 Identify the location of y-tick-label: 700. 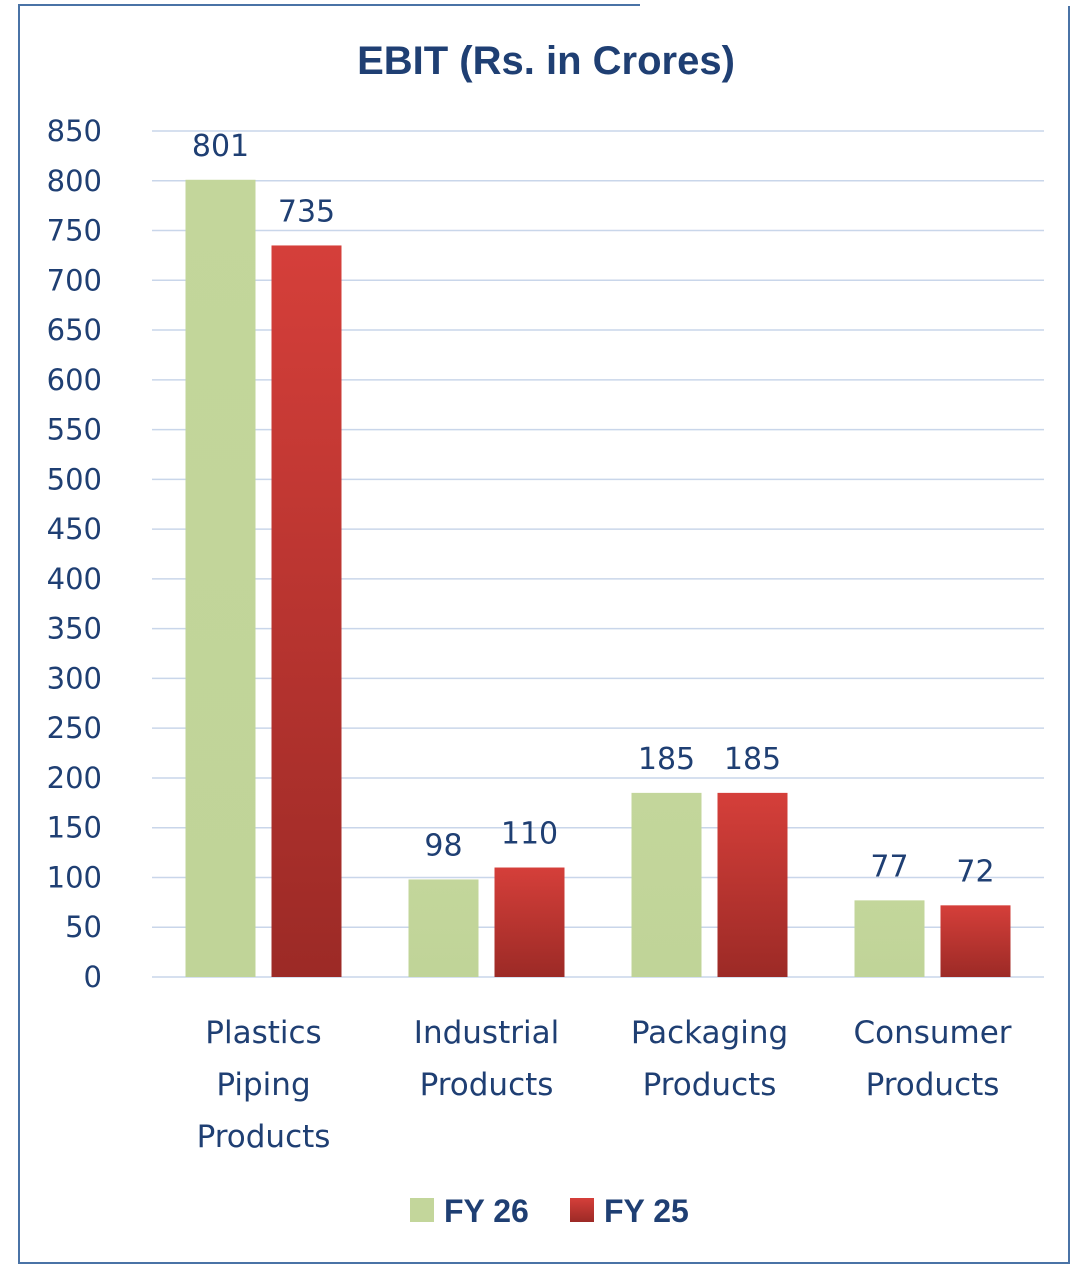
(74, 280).